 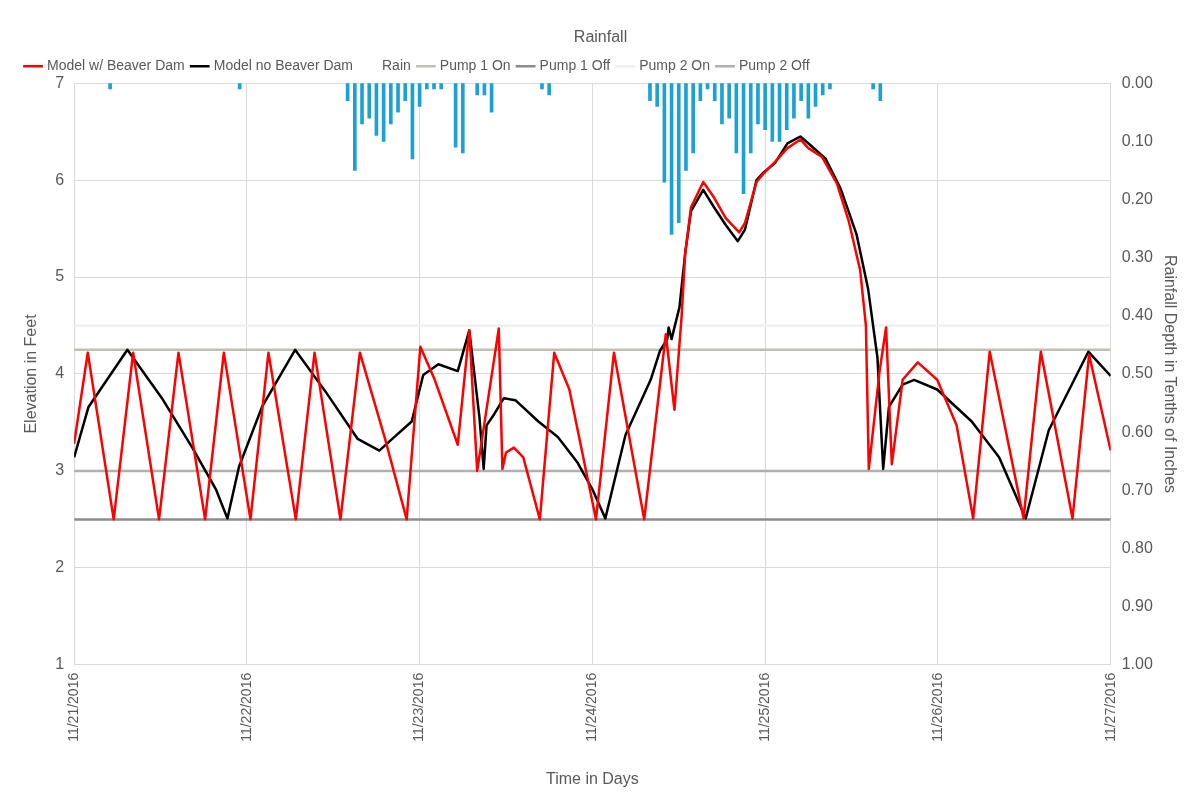 I want to click on y2-tick-label: 1.00, so click(x=1137, y=664).